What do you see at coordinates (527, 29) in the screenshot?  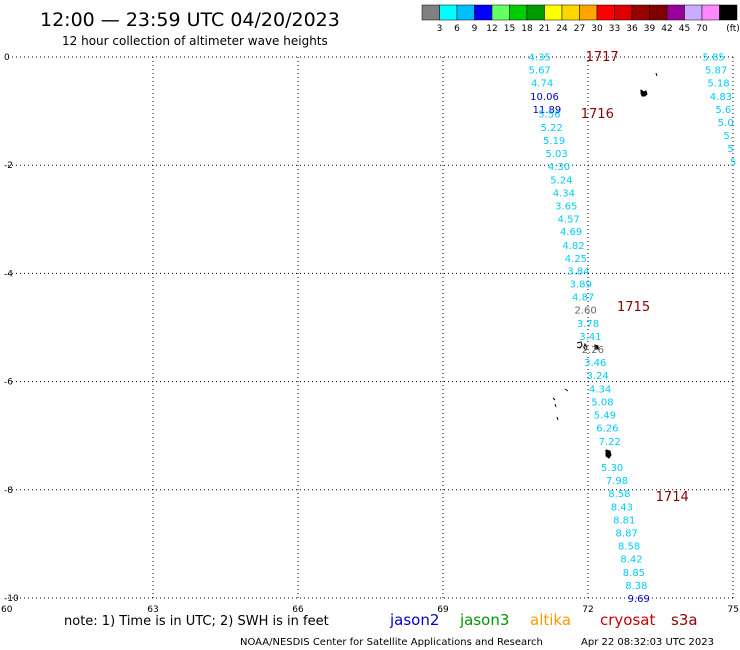 I see `colorbar-label: 18` at bounding box center [527, 29].